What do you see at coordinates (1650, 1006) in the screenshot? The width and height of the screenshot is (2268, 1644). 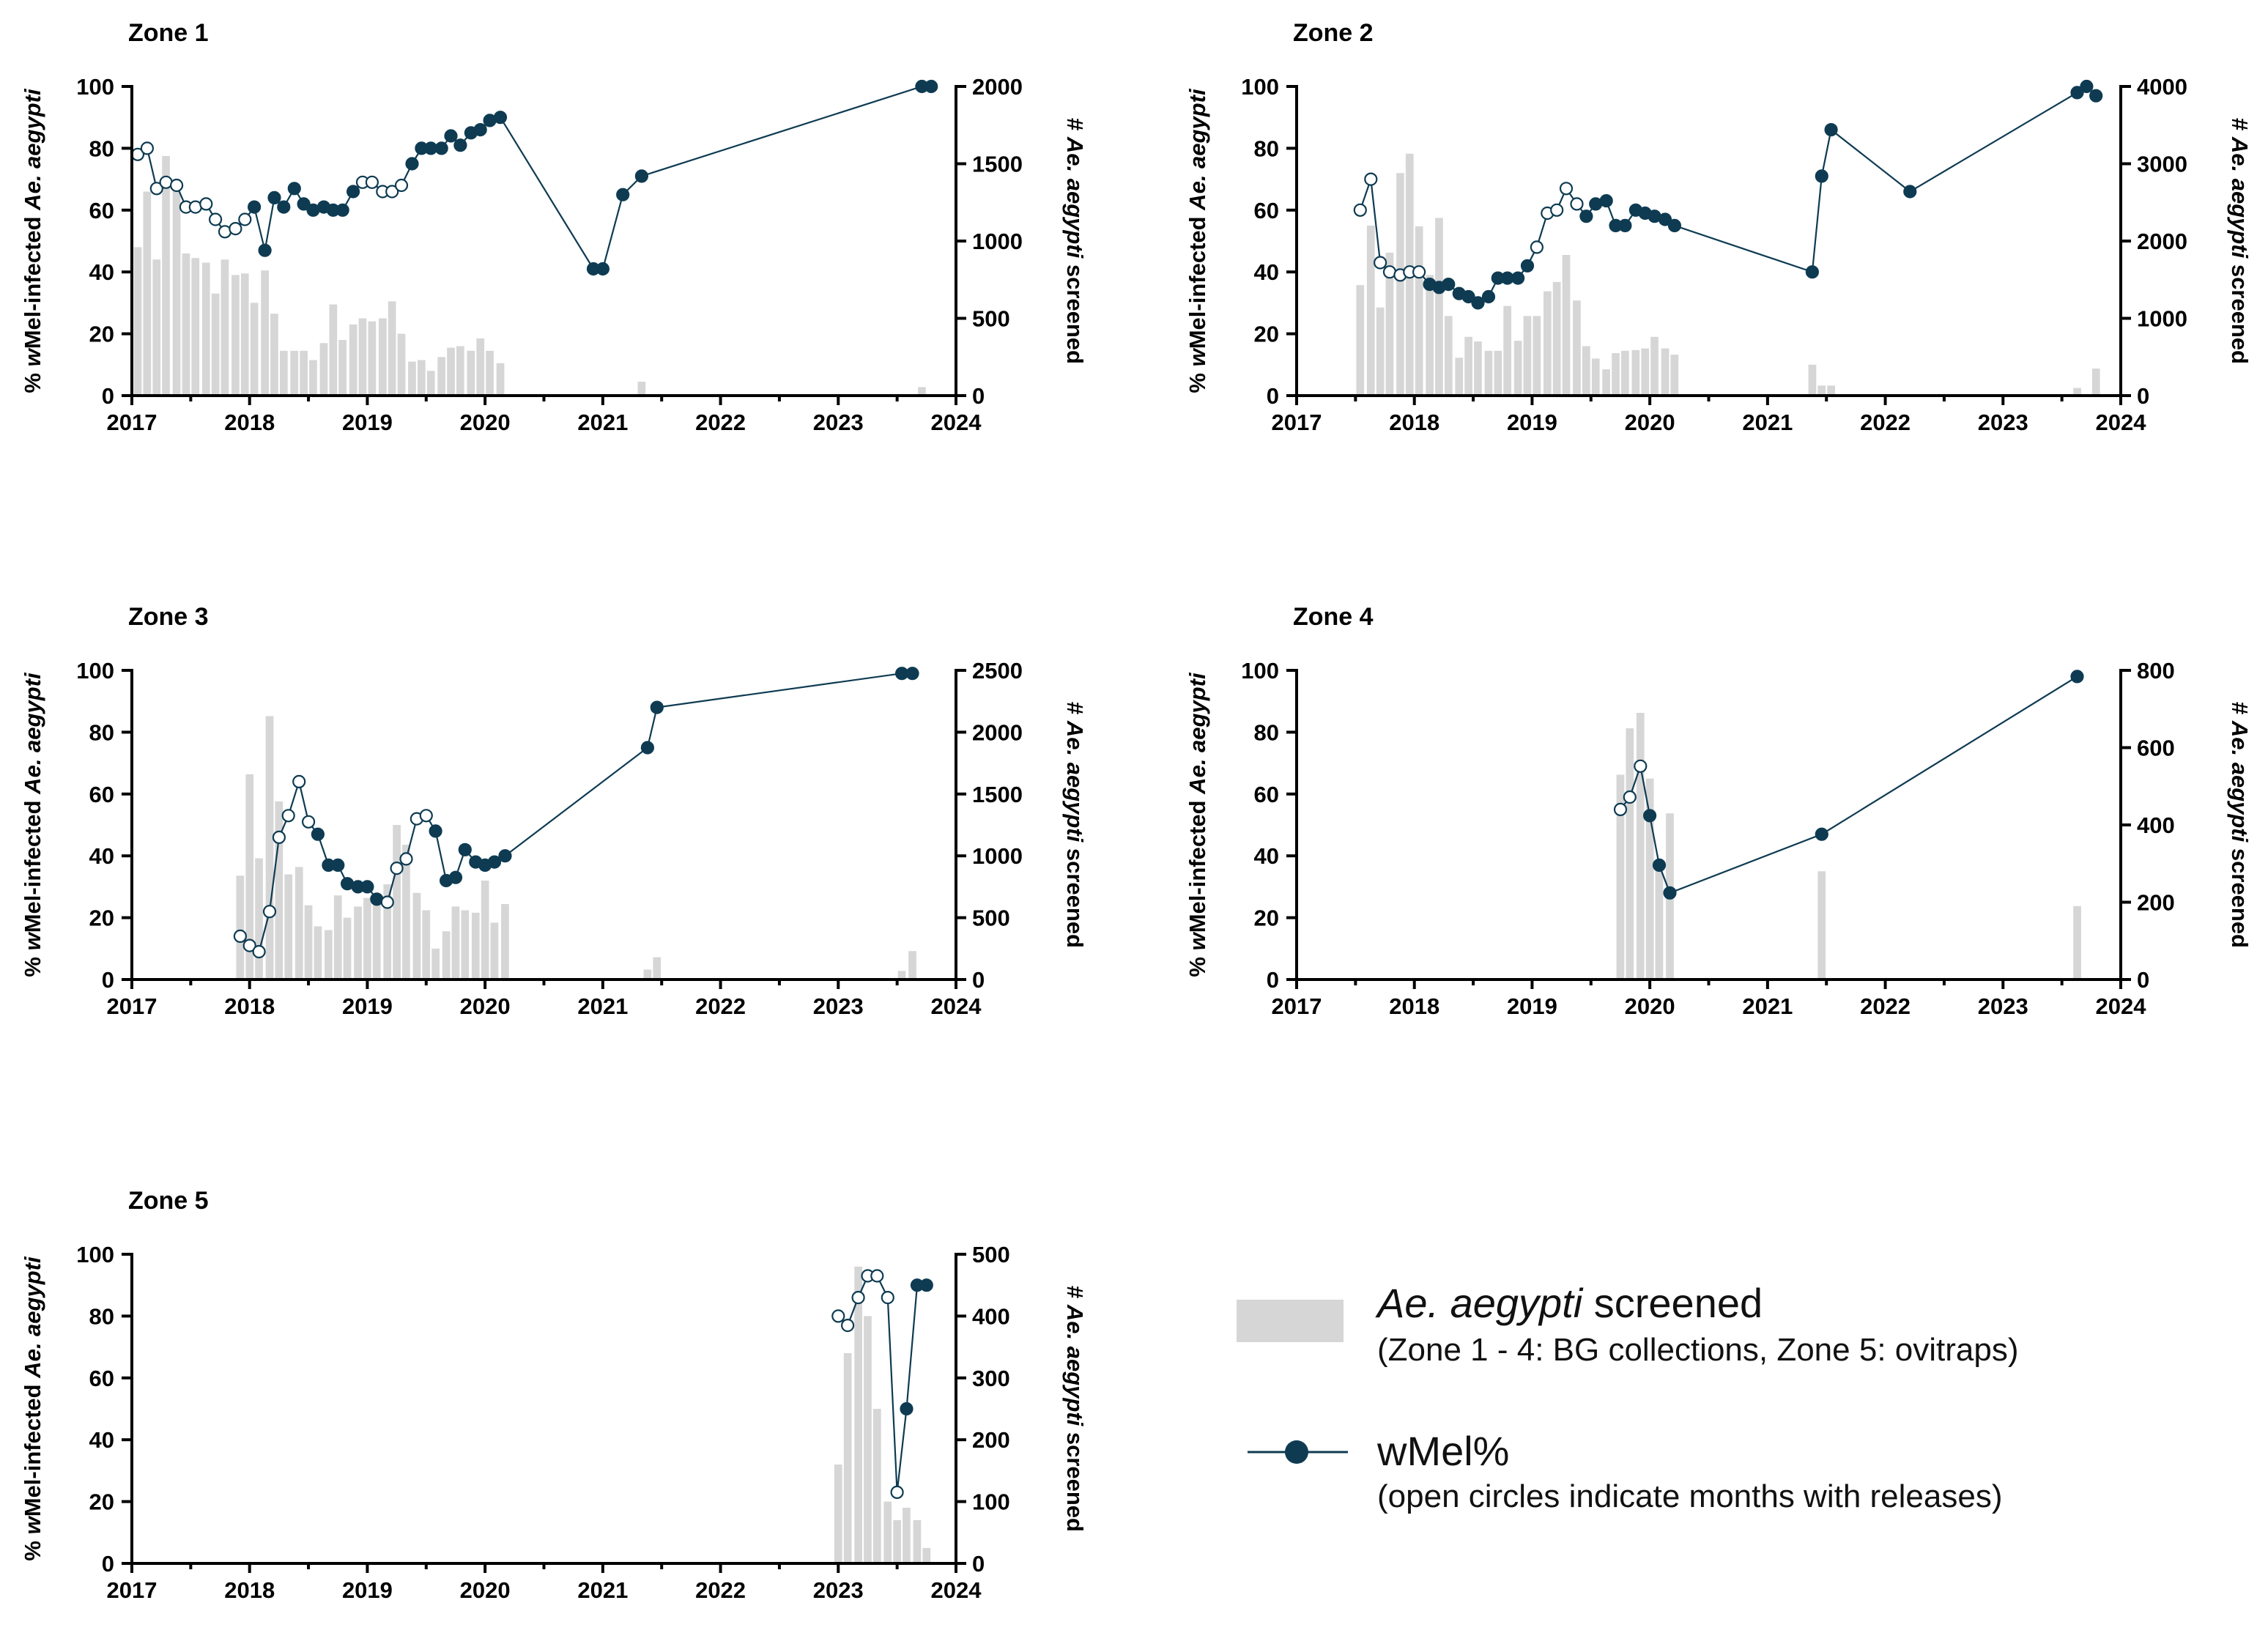 I see `x-tick-label: 2020` at bounding box center [1650, 1006].